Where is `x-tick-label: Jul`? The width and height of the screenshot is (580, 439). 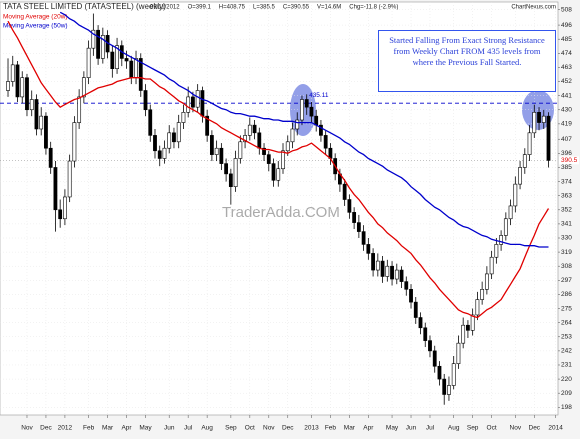 x-tick-label: Jul is located at coordinates (430, 428).